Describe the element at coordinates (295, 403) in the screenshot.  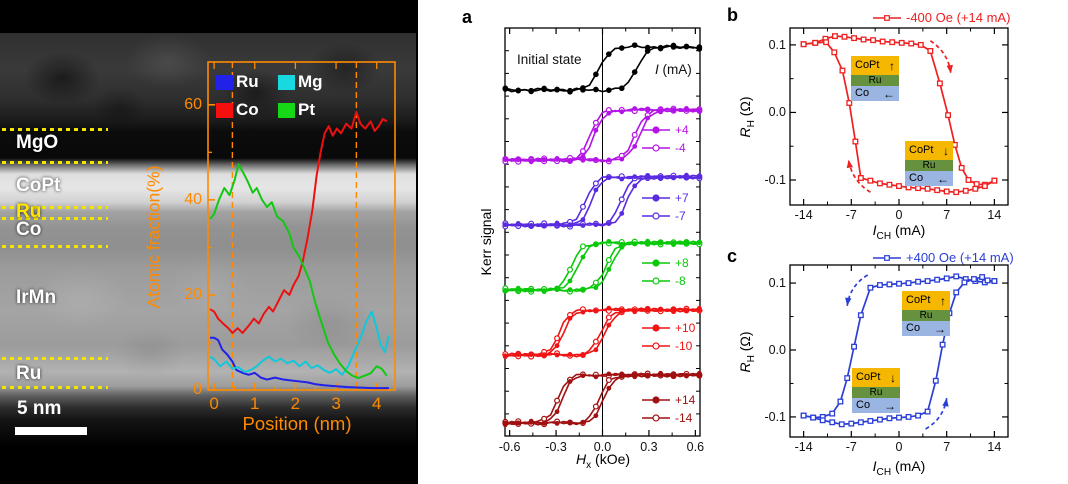
I see `eds-x-tick-label: 2` at that location.